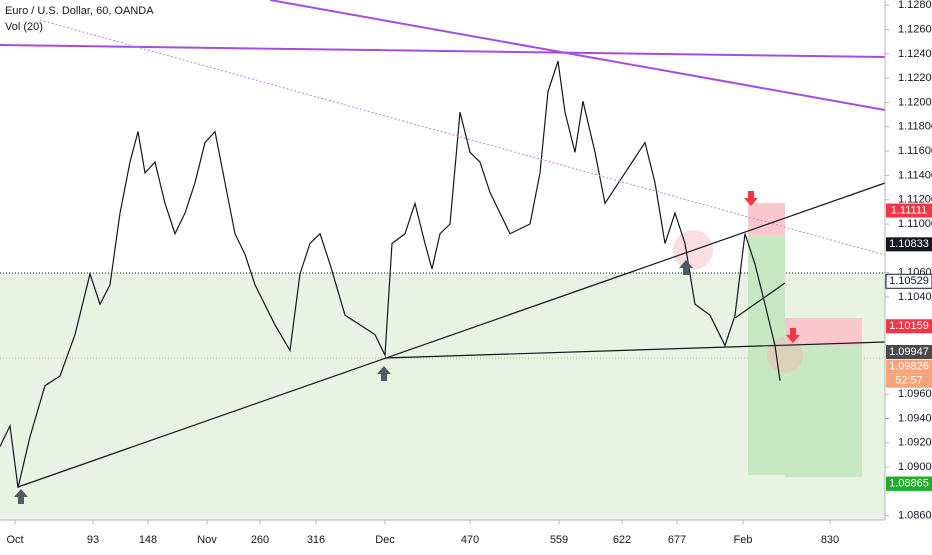  I want to click on price-tag-label: 1.09947, so click(909, 352).